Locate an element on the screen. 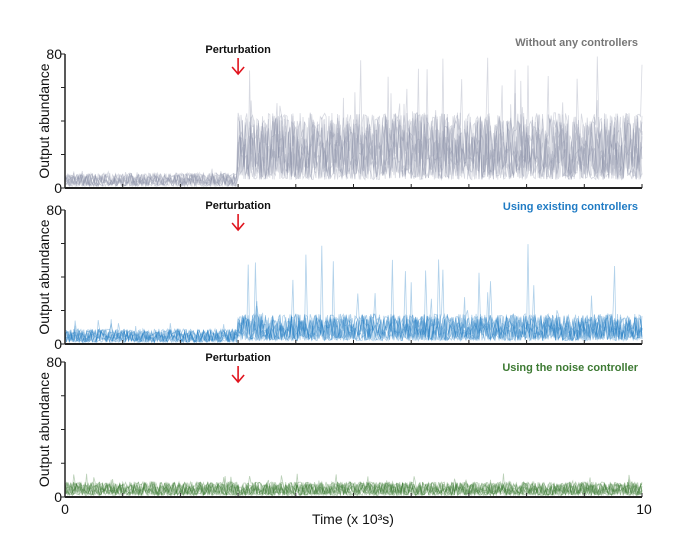 The height and width of the screenshot is (538, 700). panel-title: Using the noise controller is located at coordinates (570, 368).